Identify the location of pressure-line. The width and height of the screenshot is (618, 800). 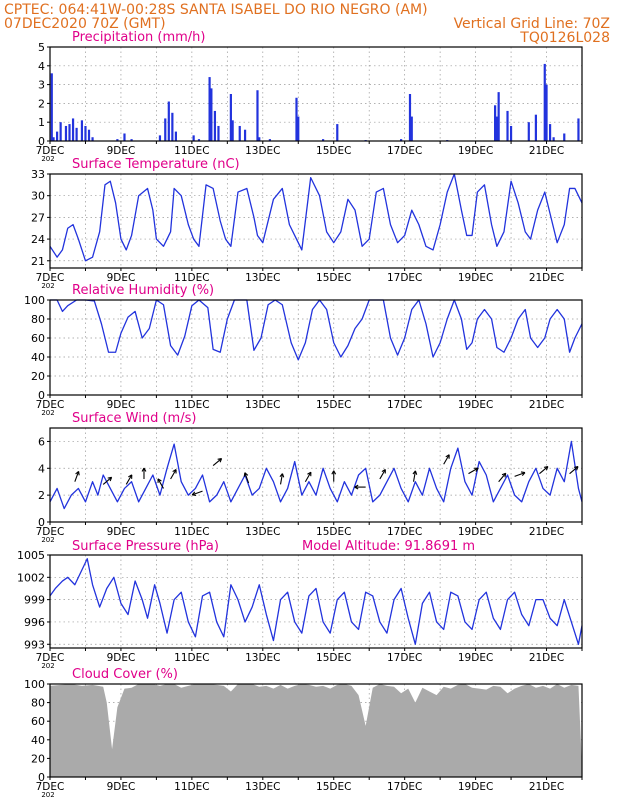
(316, 601).